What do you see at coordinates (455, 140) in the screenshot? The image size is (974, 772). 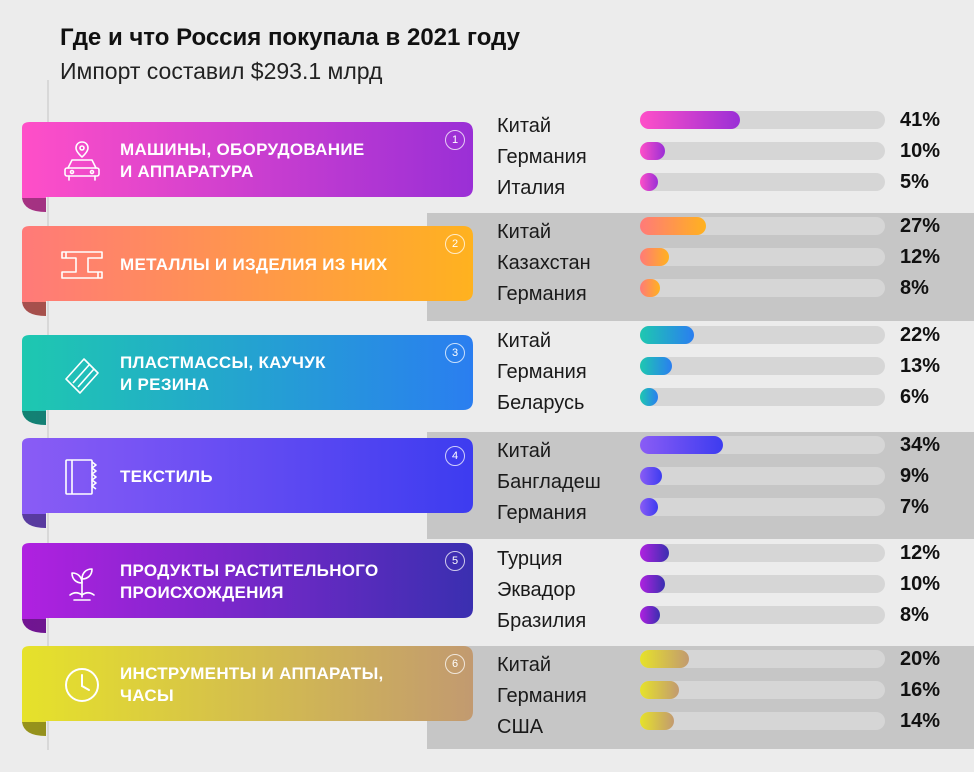 I see `category-number: 1` at bounding box center [455, 140].